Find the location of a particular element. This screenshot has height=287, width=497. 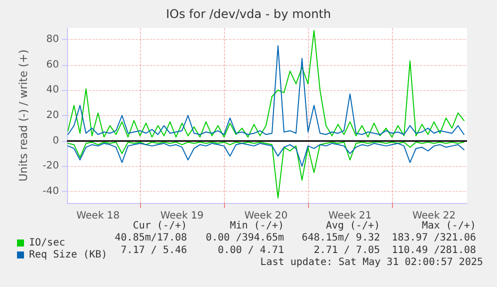

text: Avg (-/+) is located at coordinates (353, 226).